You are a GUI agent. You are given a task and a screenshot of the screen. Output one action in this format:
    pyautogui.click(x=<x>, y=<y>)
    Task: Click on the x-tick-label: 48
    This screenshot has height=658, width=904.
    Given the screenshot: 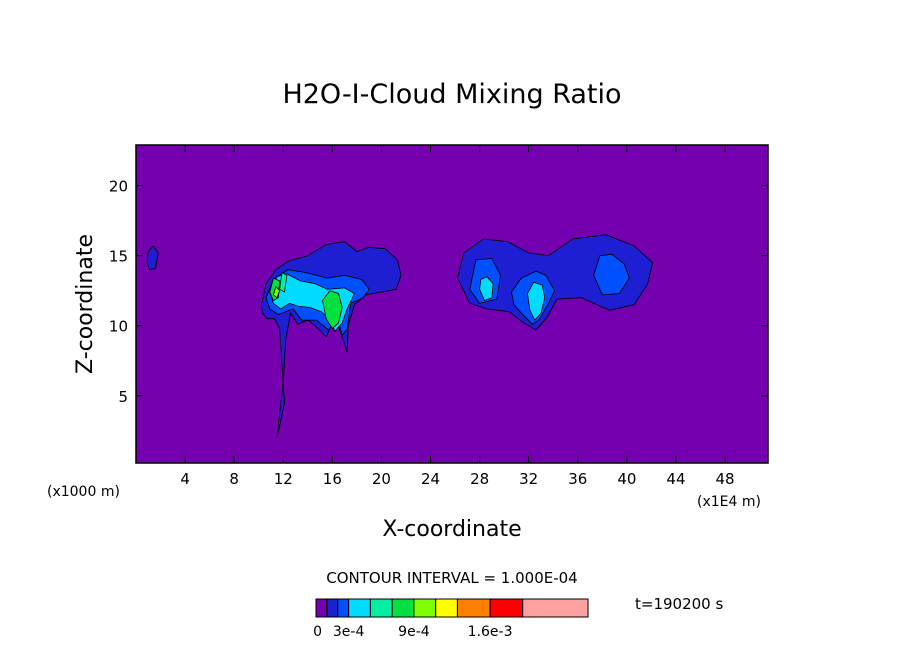 What is the action you would take?
    pyautogui.click(x=725, y=479)
    